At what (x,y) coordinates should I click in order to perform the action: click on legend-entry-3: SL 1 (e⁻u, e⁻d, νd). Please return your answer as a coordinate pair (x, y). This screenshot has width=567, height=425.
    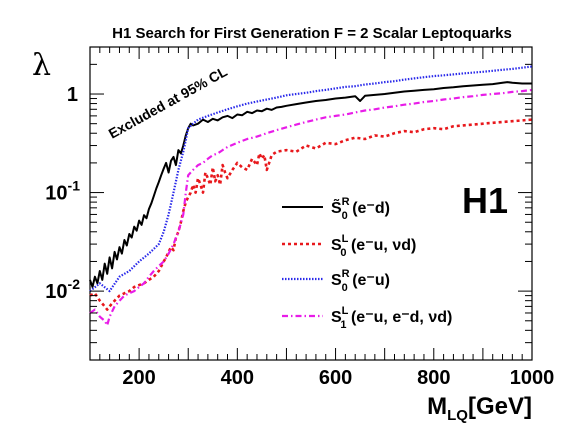
    Looking at the image, I should click on (391, 318).